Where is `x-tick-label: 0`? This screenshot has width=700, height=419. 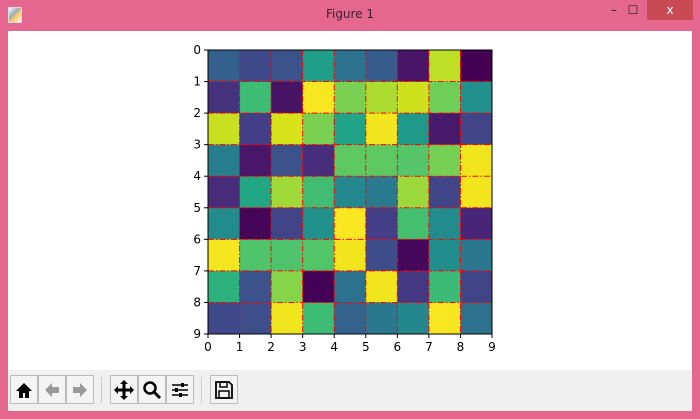 x-tick-label: 0 is located at coordinates (208, 347).